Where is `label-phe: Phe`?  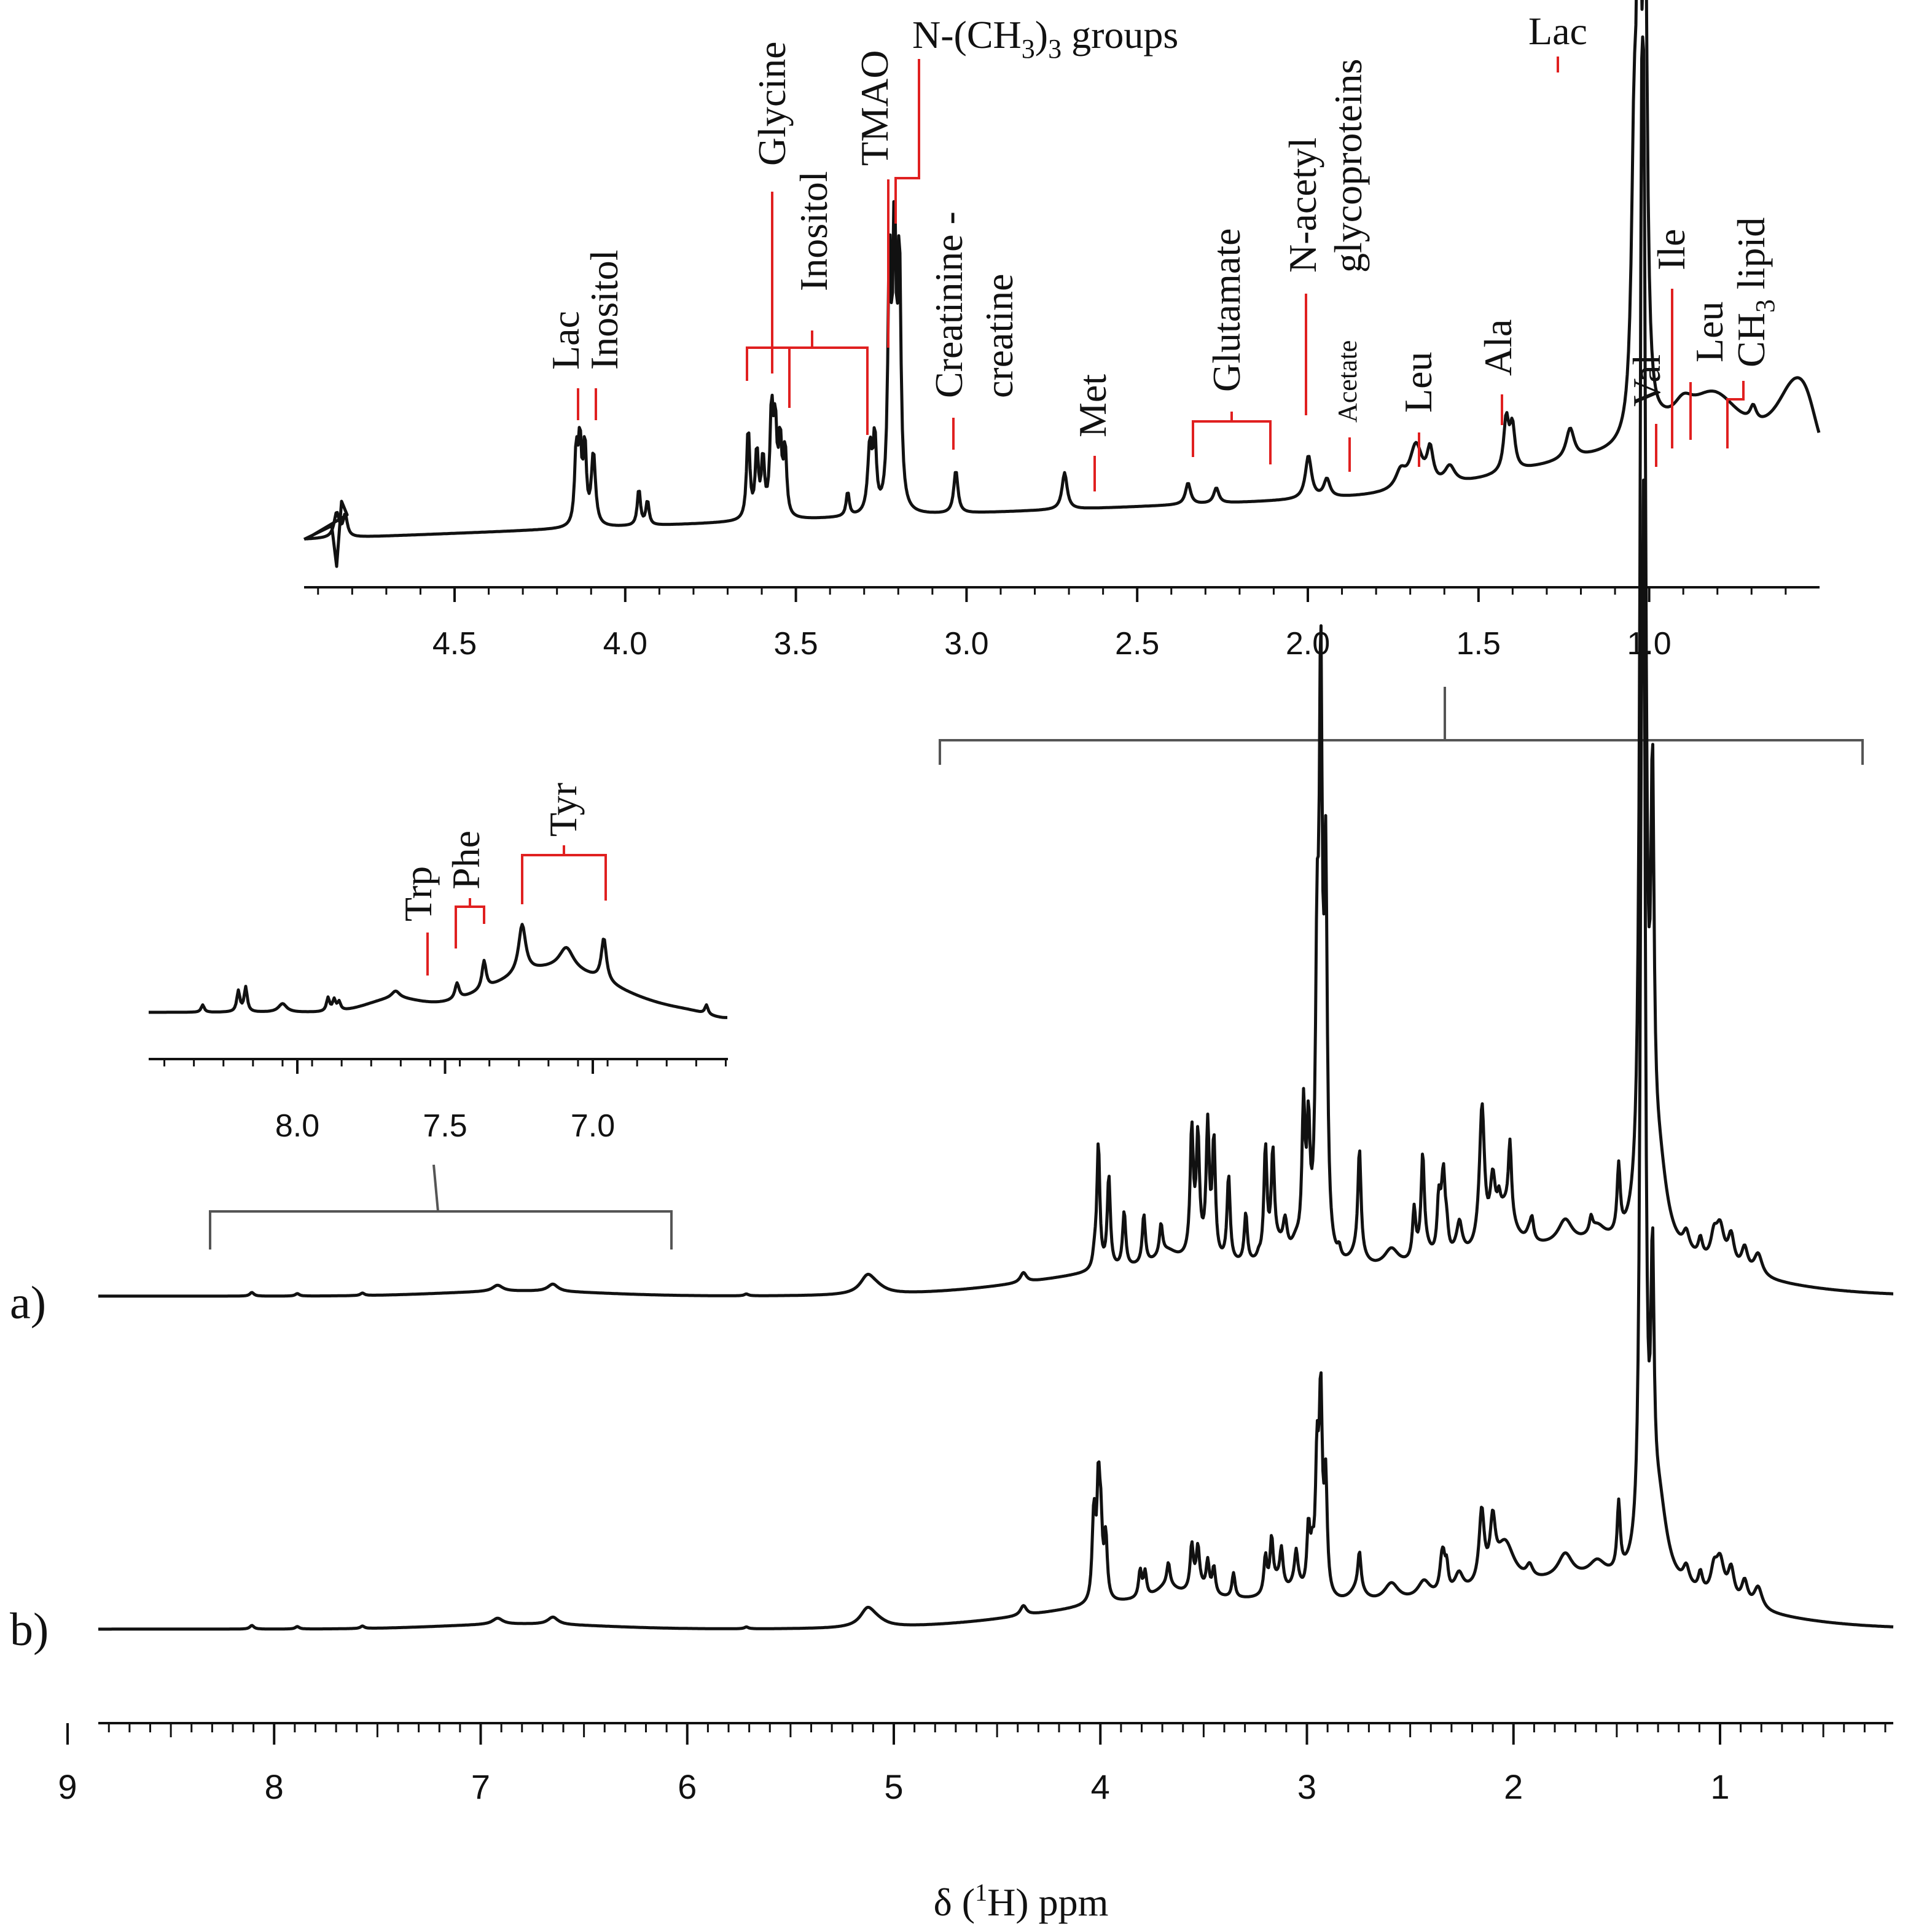 label-phe: Phe is located at coordinates (466, 861).